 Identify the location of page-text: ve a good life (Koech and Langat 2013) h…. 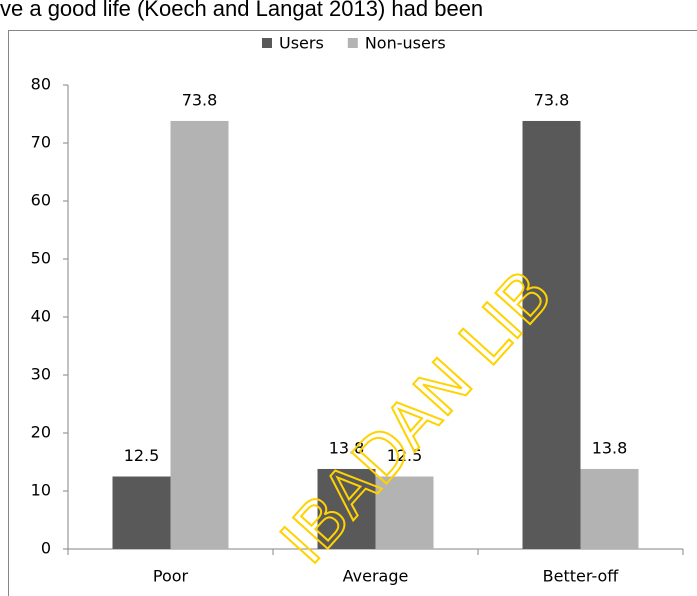
(241, 10).